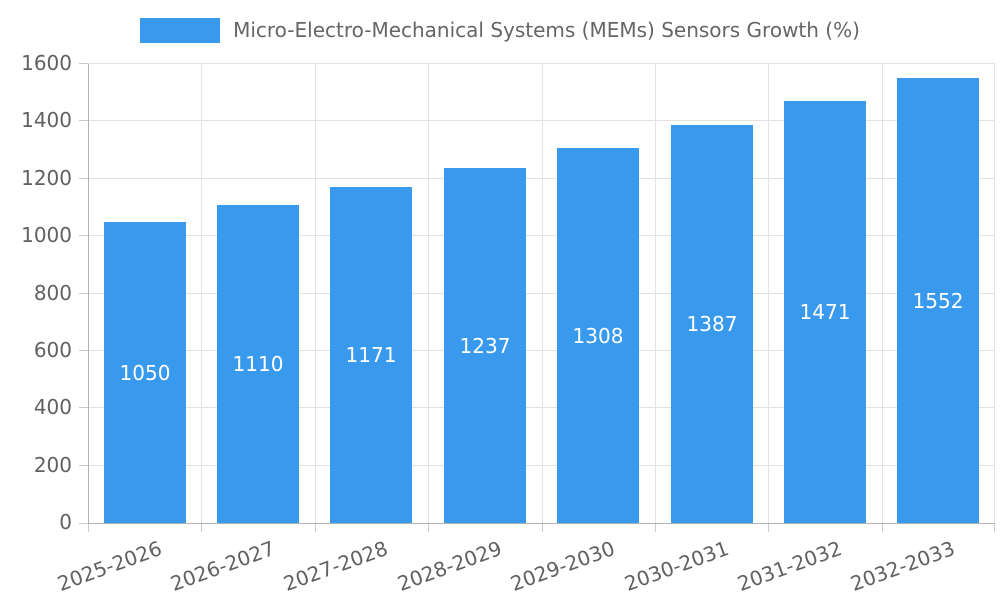 The width and height of the screenshot is (1000, 600). I want to click on bar-value-label: 1050, so click(145, 373).